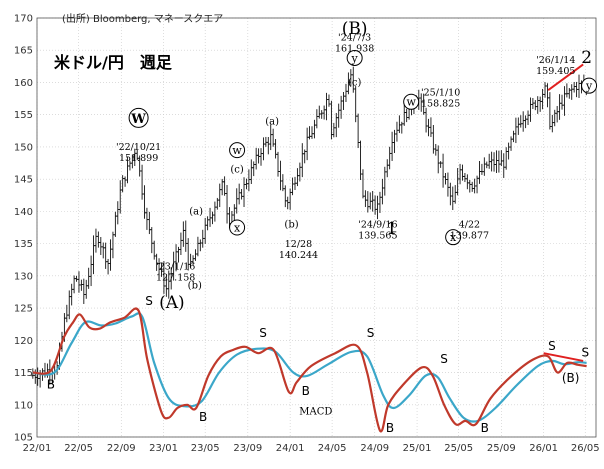 This screenshot has height=469, width=604. I want to click on wave-label-one: 1, so click(391, 229).